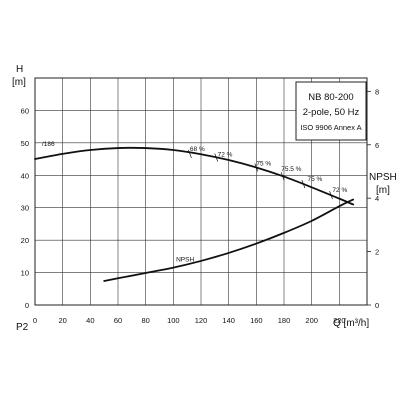  What do you see at coordinates (377, 252) in the screenshot?
I see `y-right-tick-label: 2` at bounding box center [377, 252].